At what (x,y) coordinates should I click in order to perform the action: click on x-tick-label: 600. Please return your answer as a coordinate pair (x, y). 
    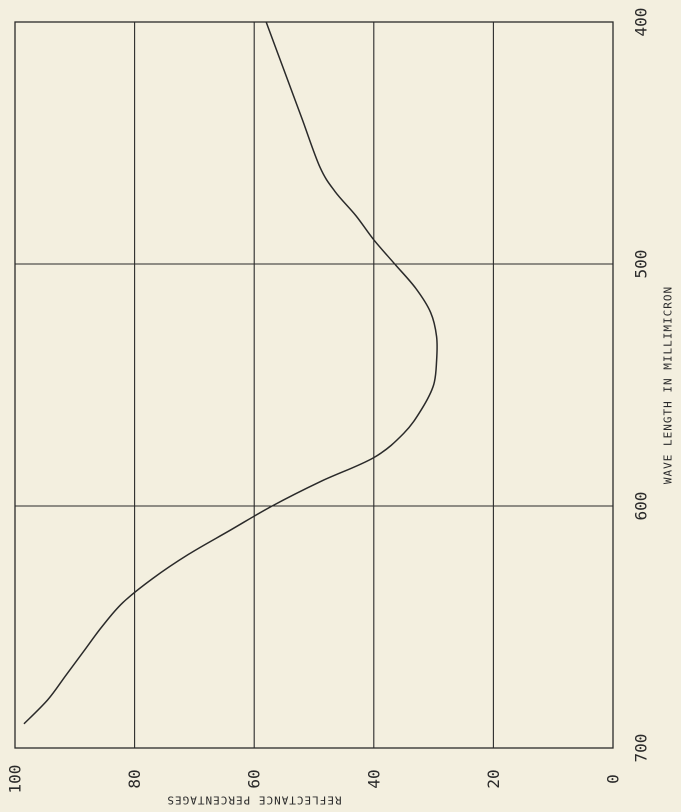
    Looking at the image, I should click on (641, 506).